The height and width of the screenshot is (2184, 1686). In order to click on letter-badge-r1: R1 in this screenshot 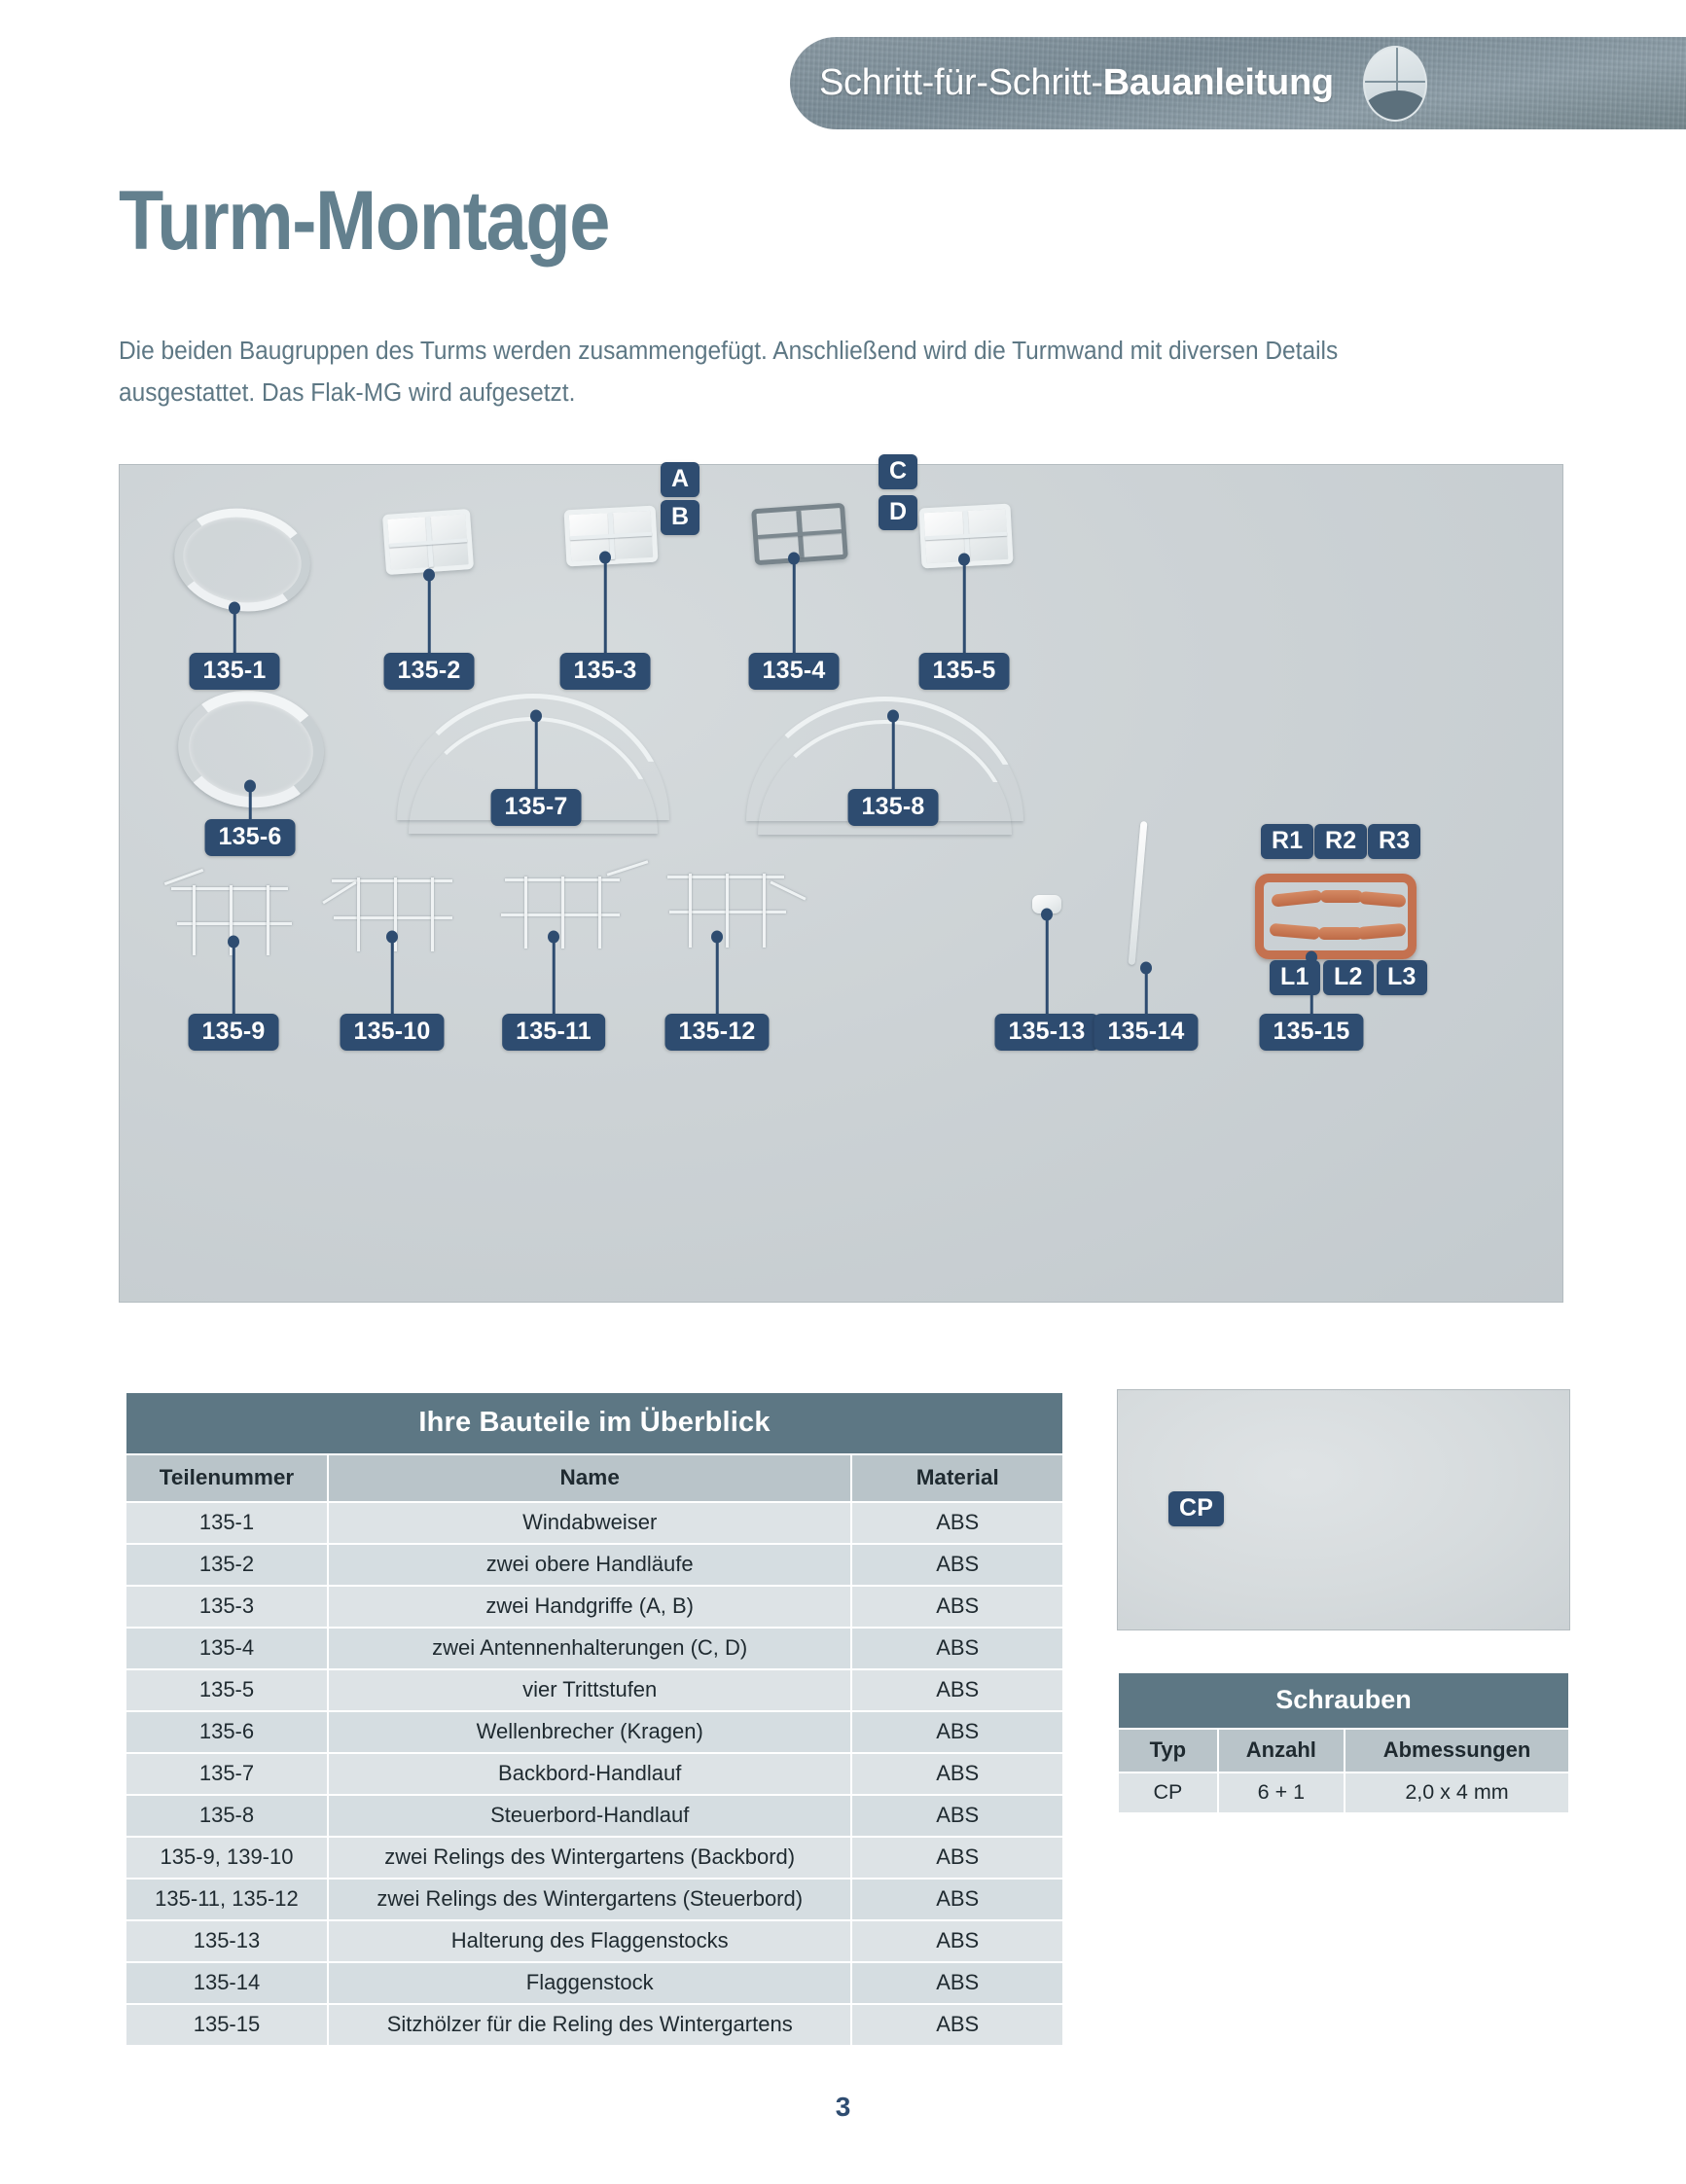, I will do `click(1287, 841)`.